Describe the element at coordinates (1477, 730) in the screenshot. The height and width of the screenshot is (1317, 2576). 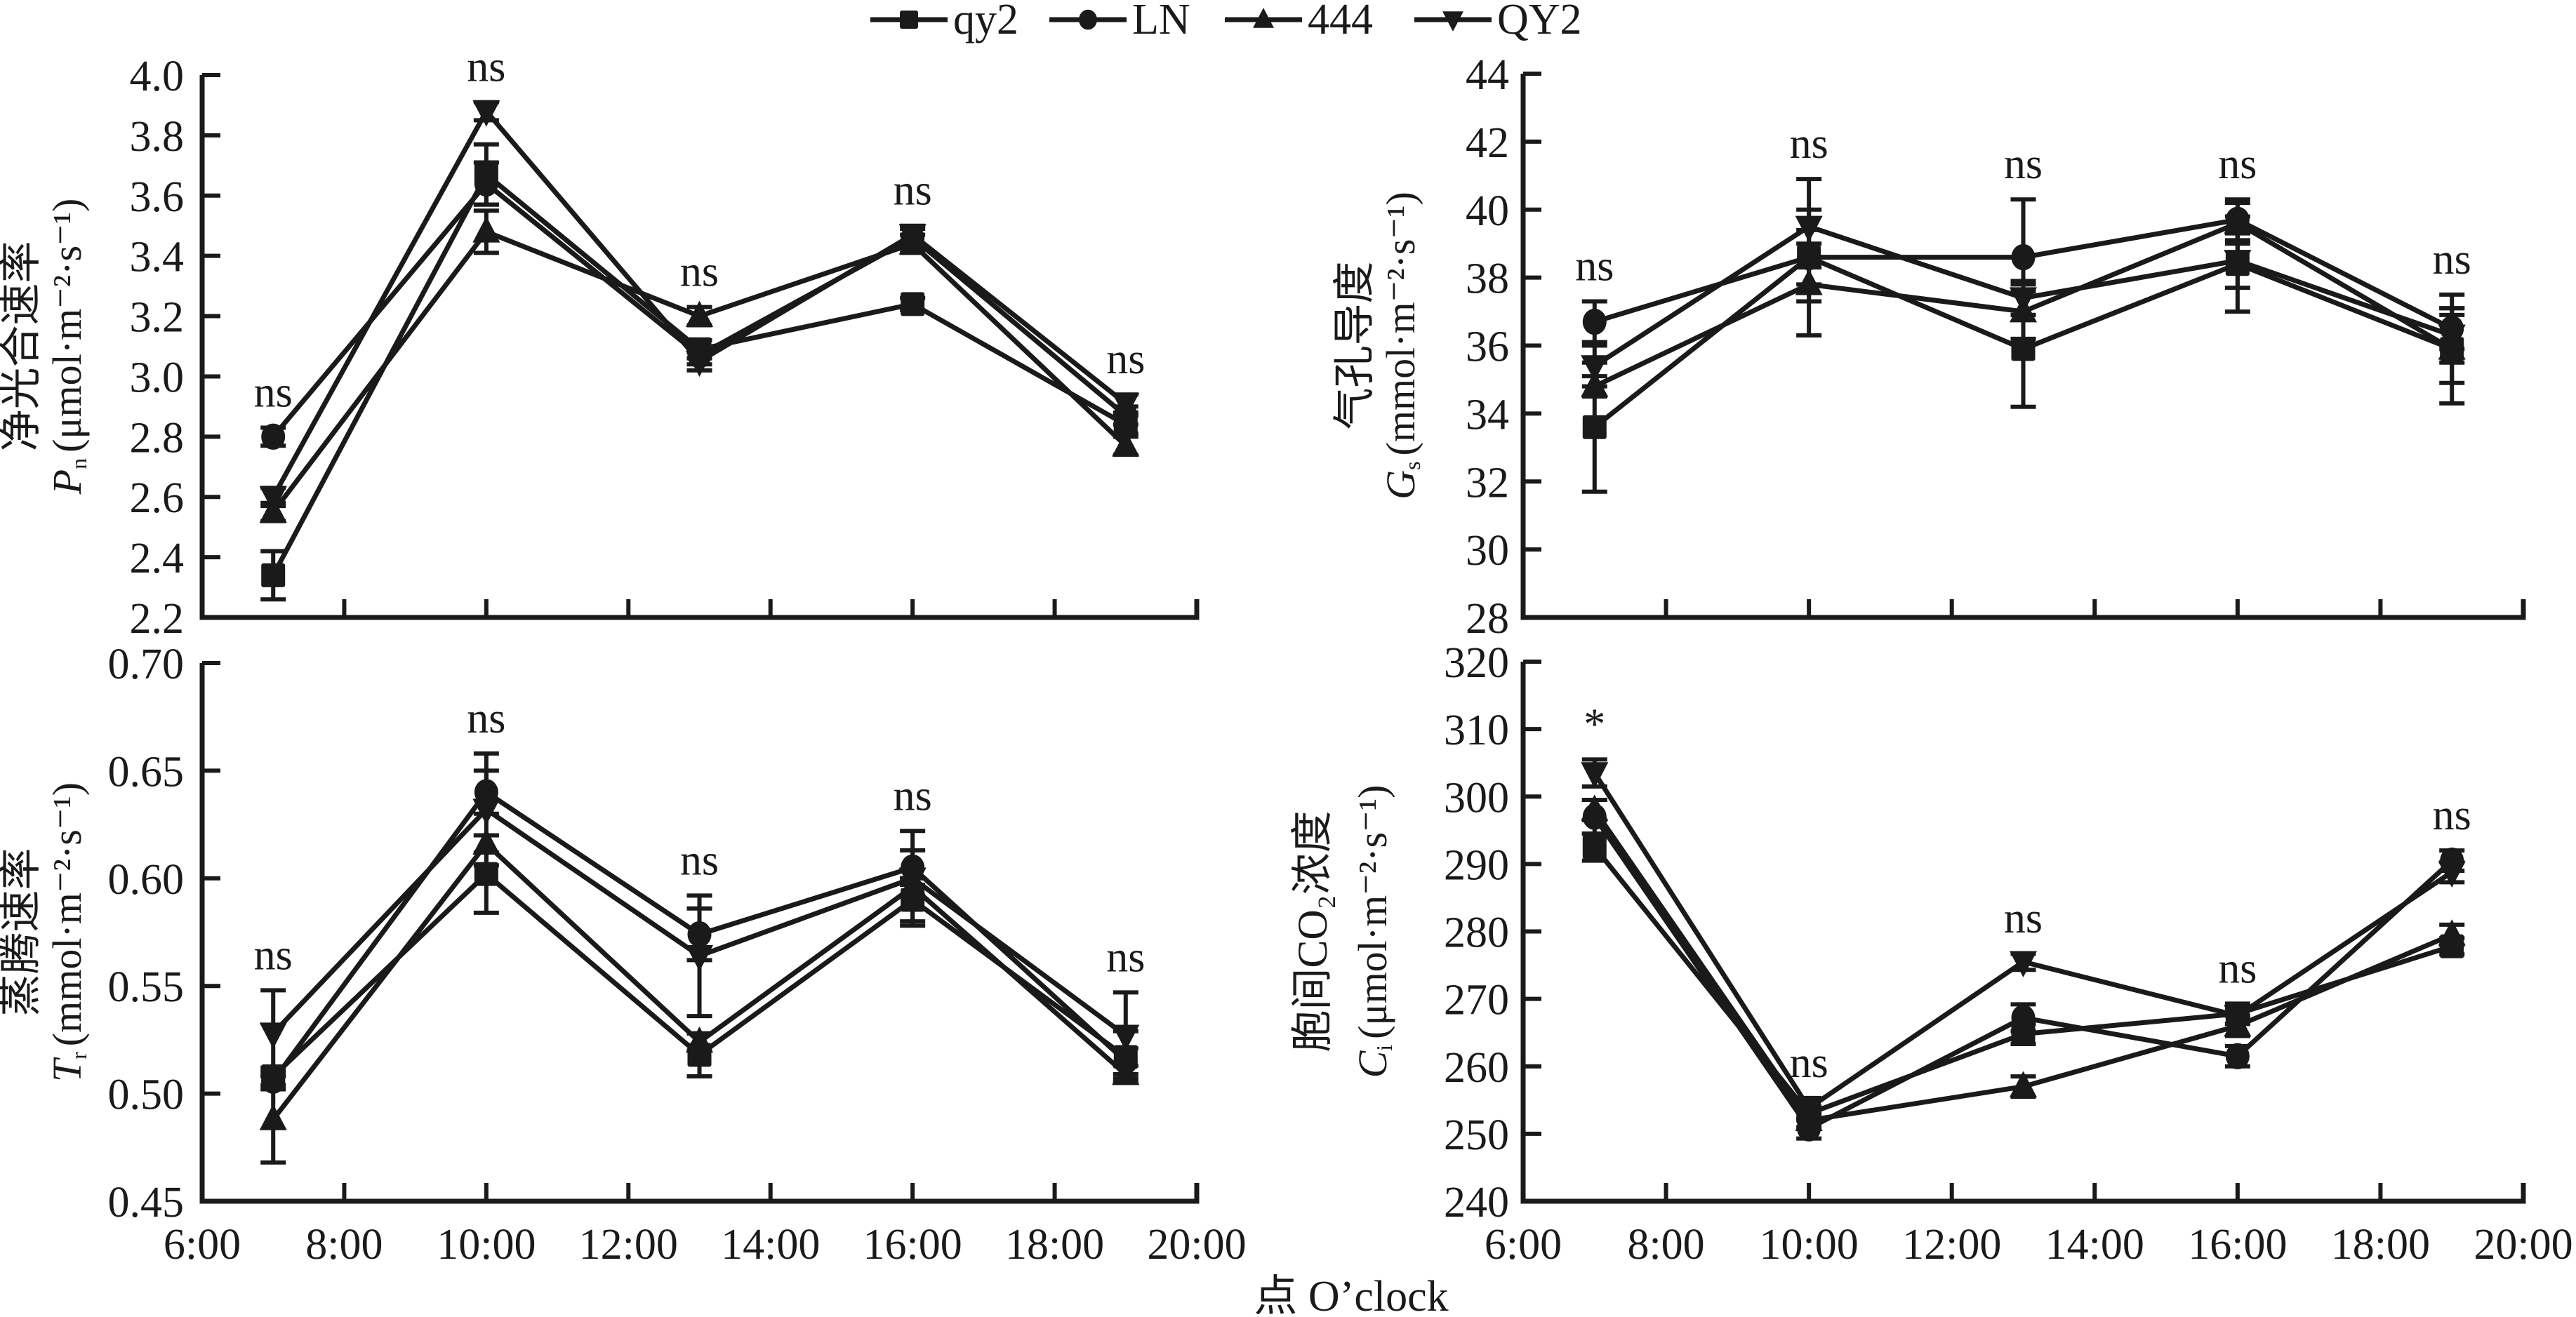
I see `y-tick-label: 310` at that location.